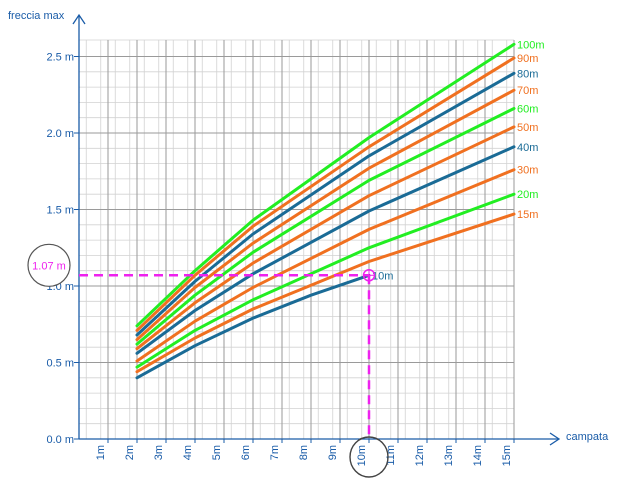 The image size is (622, 486). Describe the element at coordinates (60, 440) in the screenshot. I see `y-tick-label: 0.0 m` at that location.